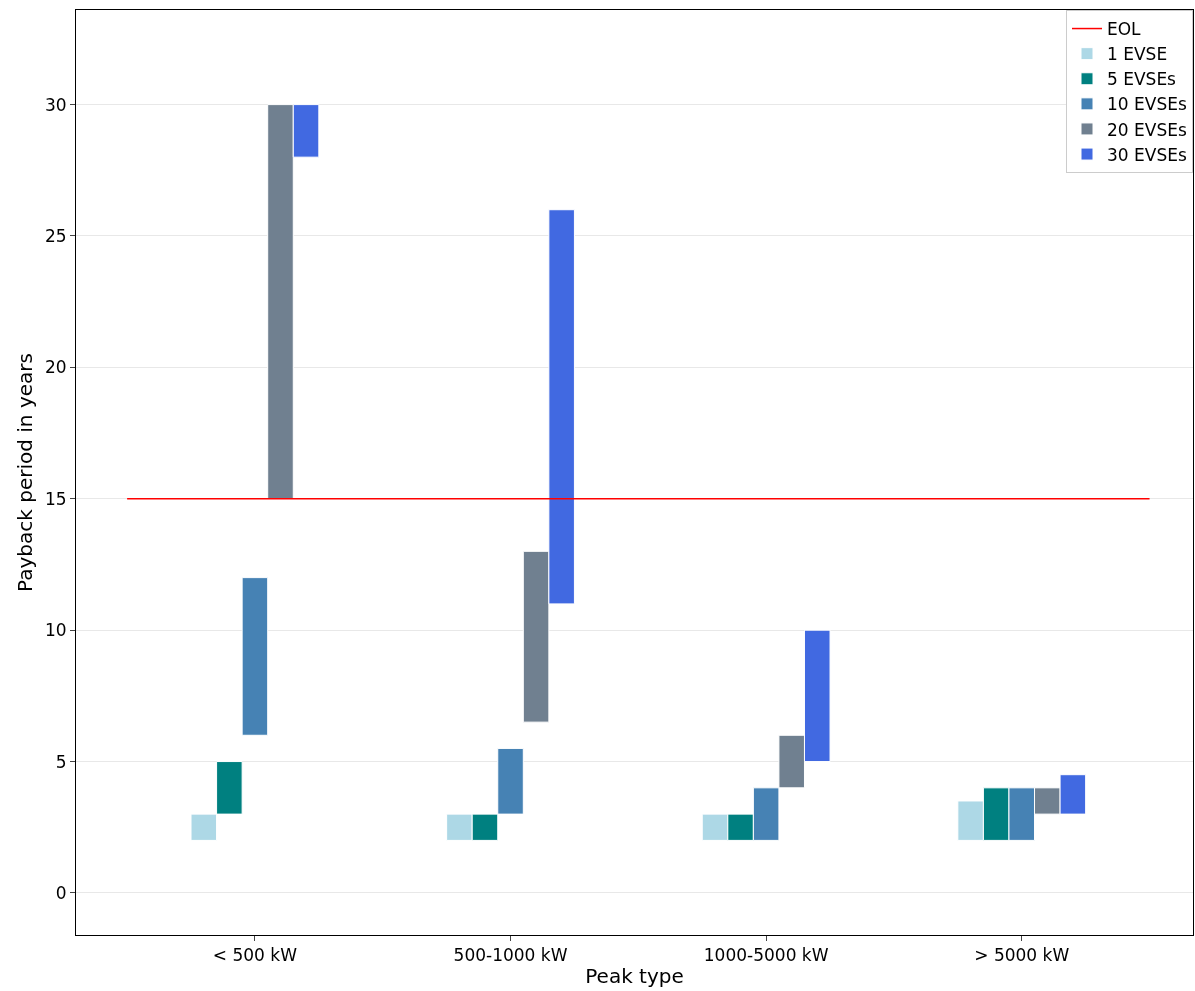  Describe the element at coordinates (55, 498) in the screenshot. I see `y-tick-label: 15` at that location.